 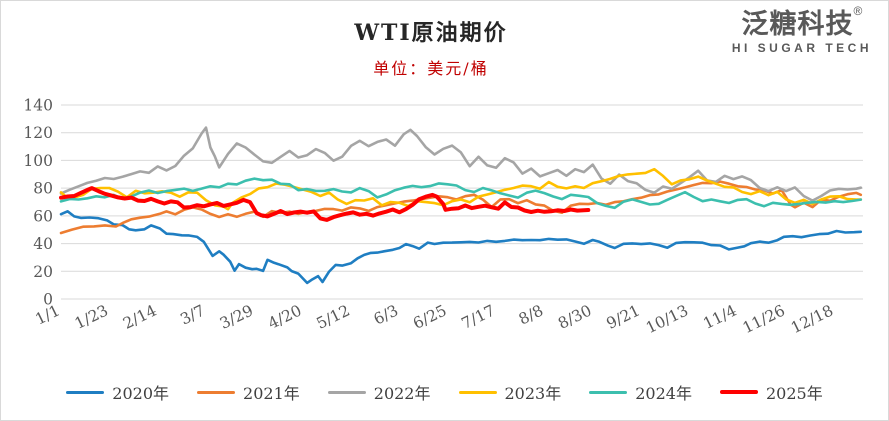 What do you see at coordinates (574, 316) in the screenshot?
I see `x-tick-label-8-30: 8/30` at bounding box center [574, 316].